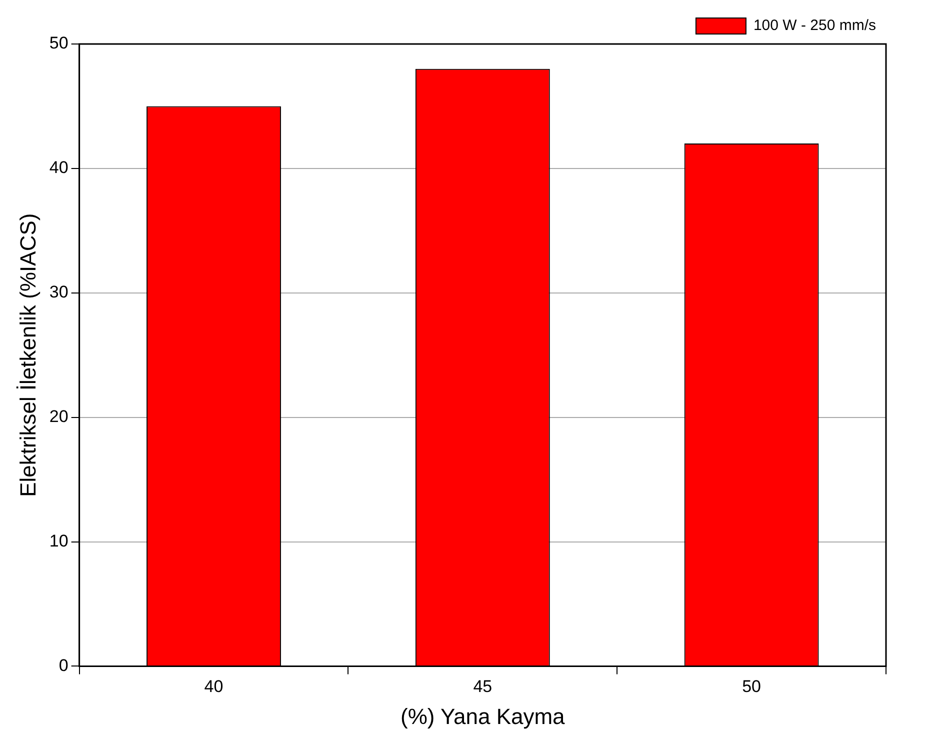 Image resolution: width=930 pixels, height=747 pixels. Describe the element at coordinates (58, 416) in the screenshot. I see `y-tick-label: 20` at that location.